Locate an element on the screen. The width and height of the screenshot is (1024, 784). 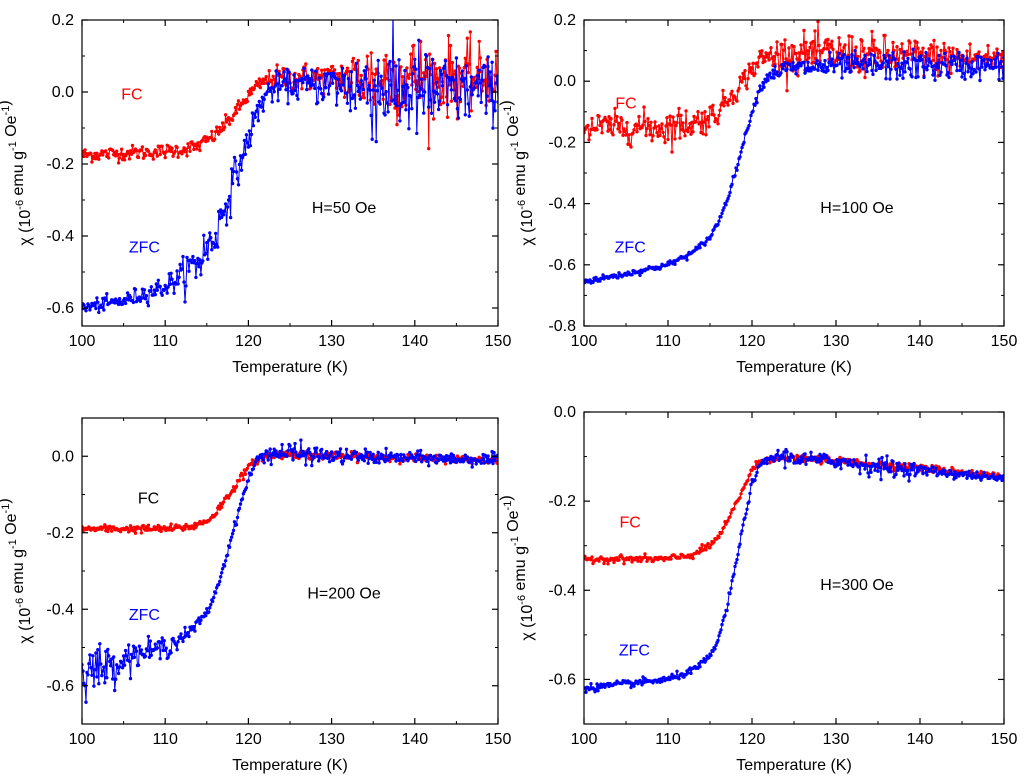
x-tick-label: 100 is located at coordinates (584, 341).